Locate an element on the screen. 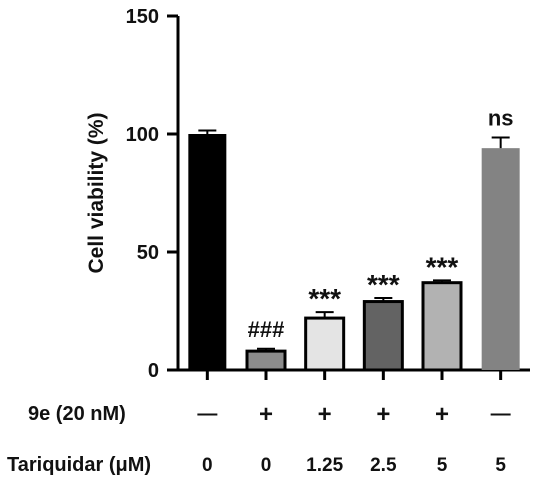 The height and width of the screenshot is (485, 550). row-value: 2.5 is located at coordinates (383, 465).